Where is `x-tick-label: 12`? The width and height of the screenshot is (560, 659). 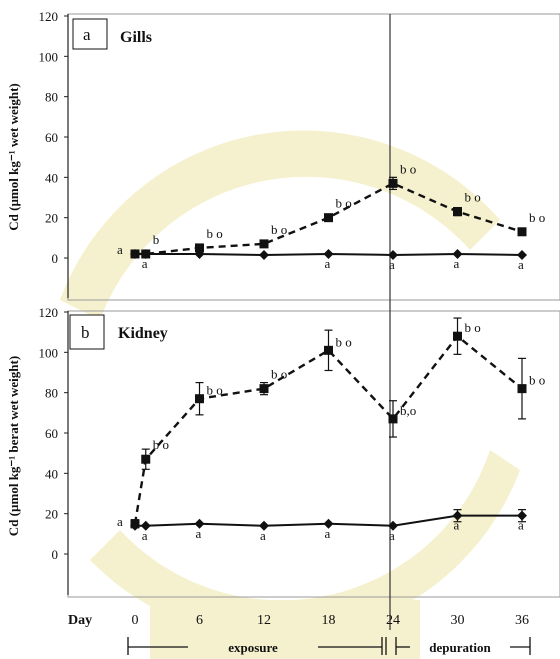
x-tick-label: 12 is located at coordinates (264, 620).